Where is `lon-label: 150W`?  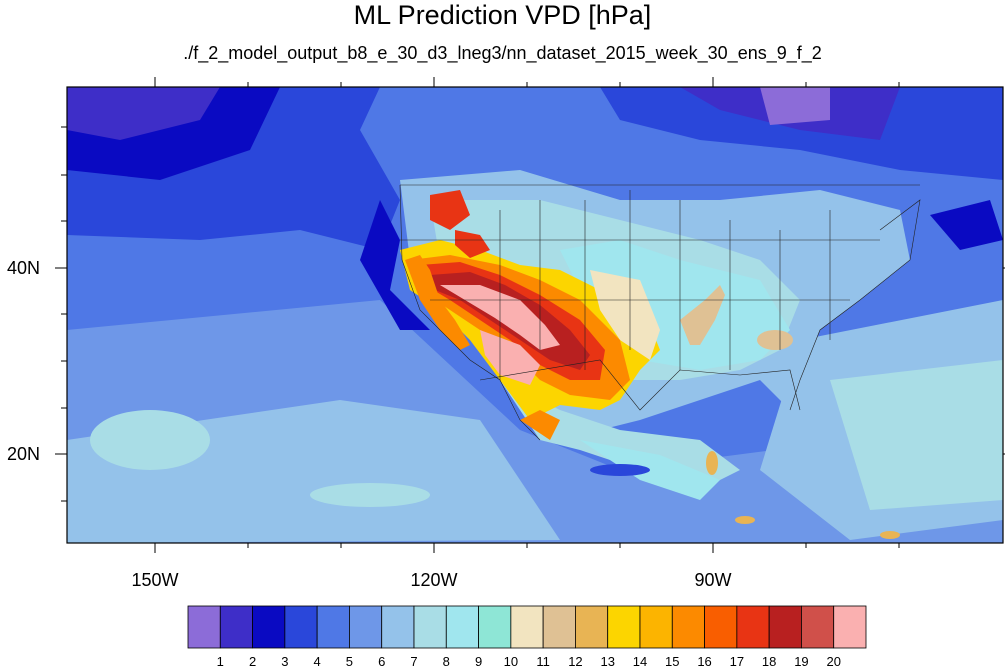
lon-label: 150W is located at coordinates (155, 580).